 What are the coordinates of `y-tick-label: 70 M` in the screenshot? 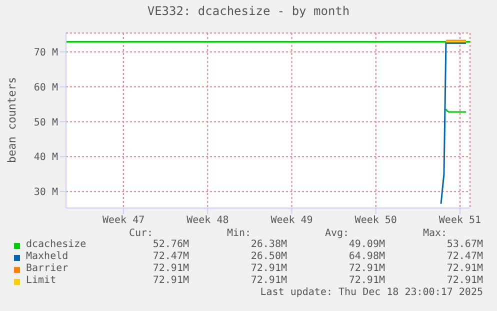 It's located at (46, 52).